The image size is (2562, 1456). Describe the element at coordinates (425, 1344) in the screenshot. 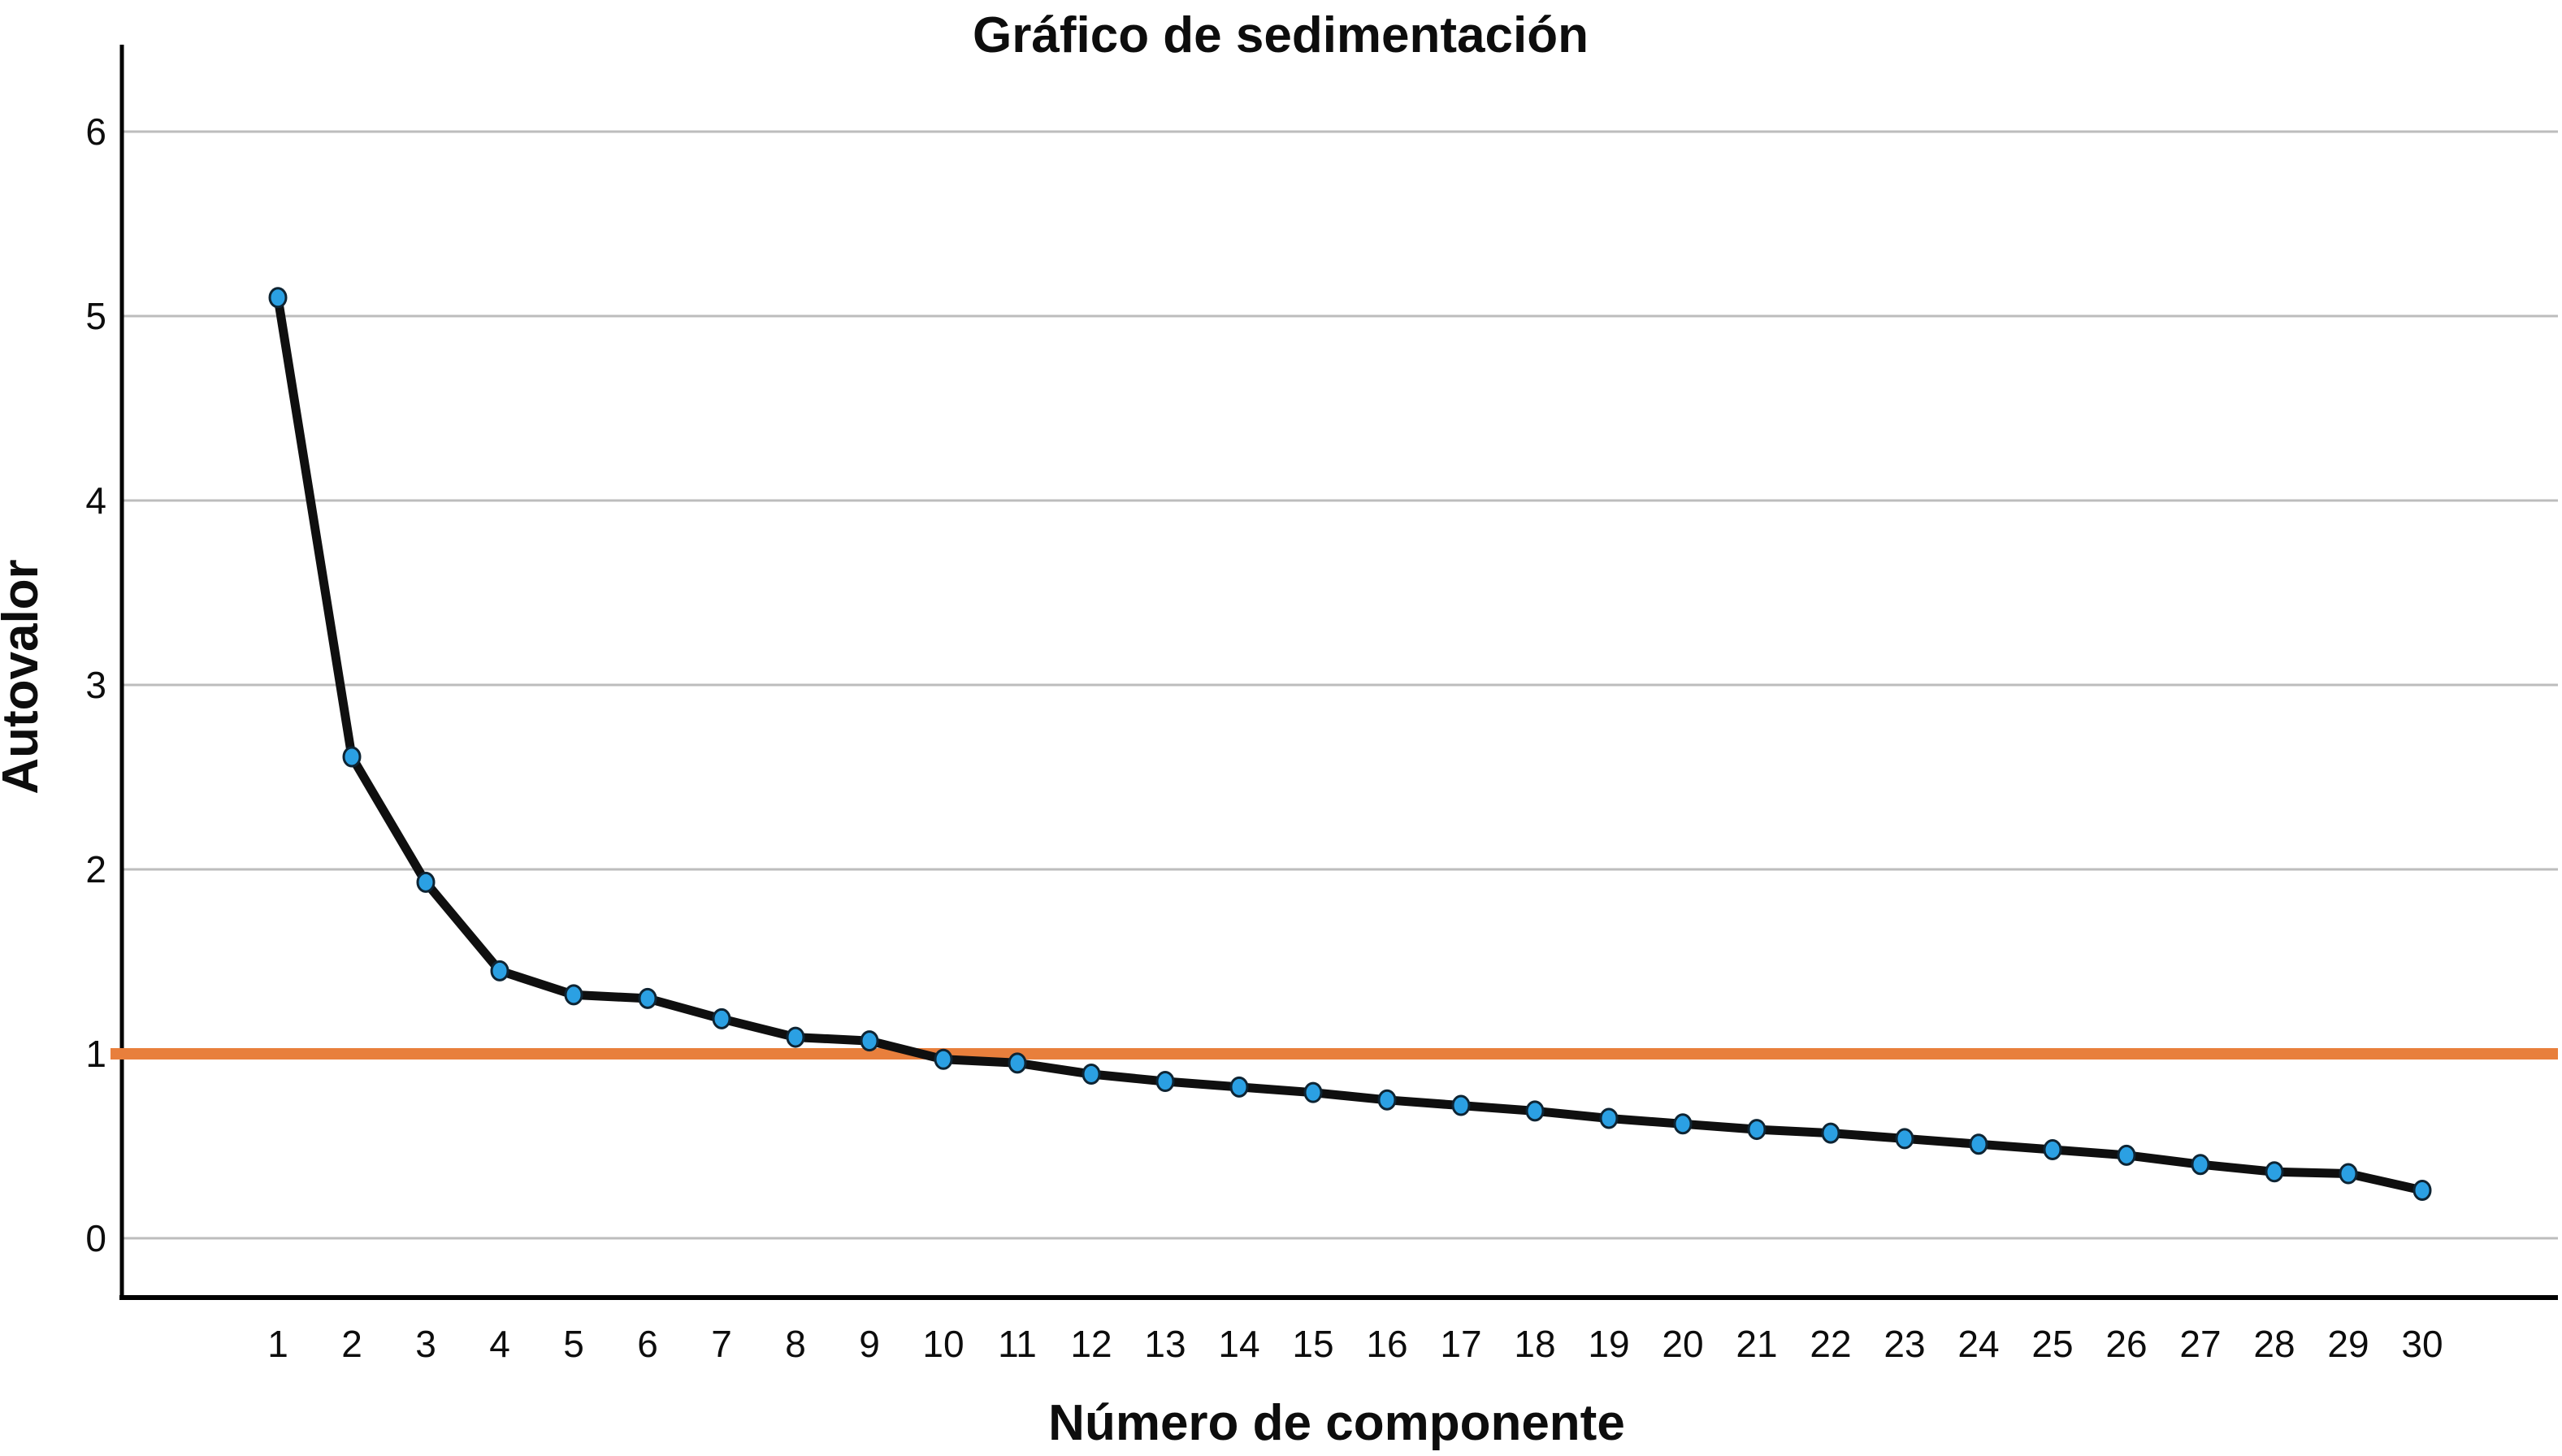

I see `x-tick-label-3: 3` at that location.